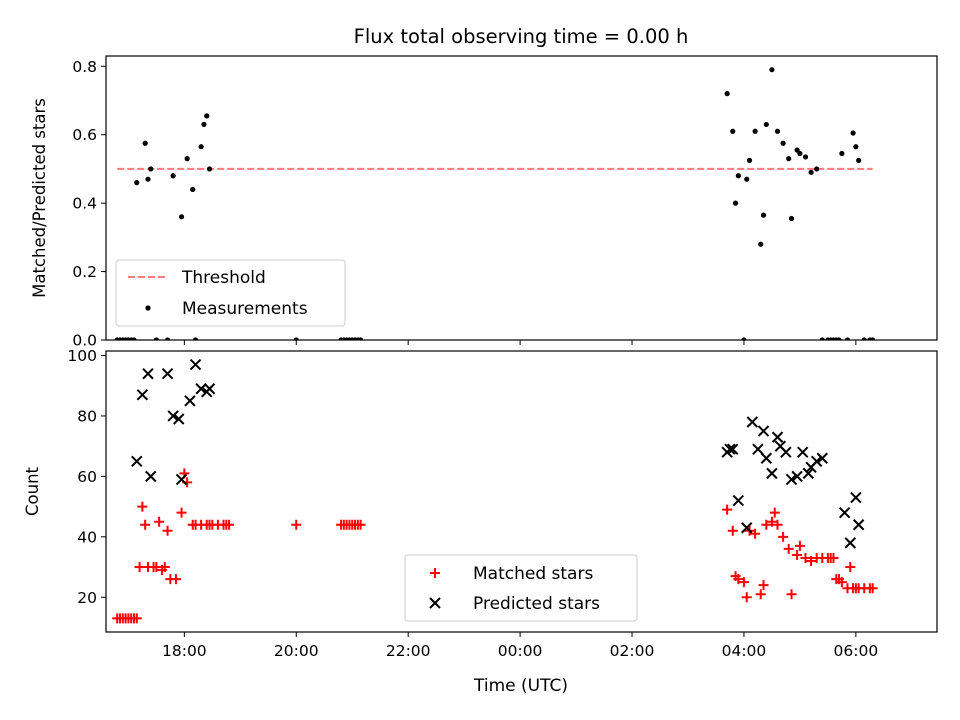  I want to click on y-tick-label: 0.0, so click(84, 341).